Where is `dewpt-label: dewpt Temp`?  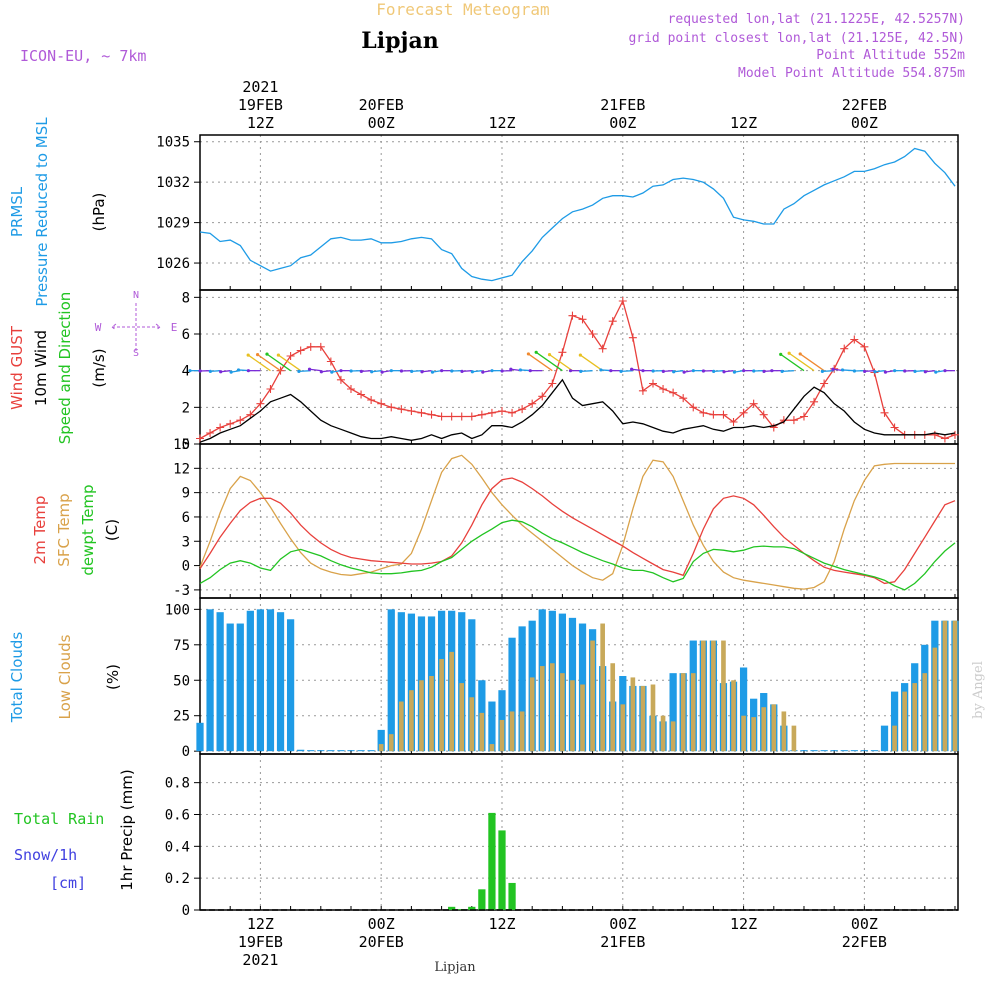
dewpt-label: dewpt Temp is located at coordinates (88, 529).